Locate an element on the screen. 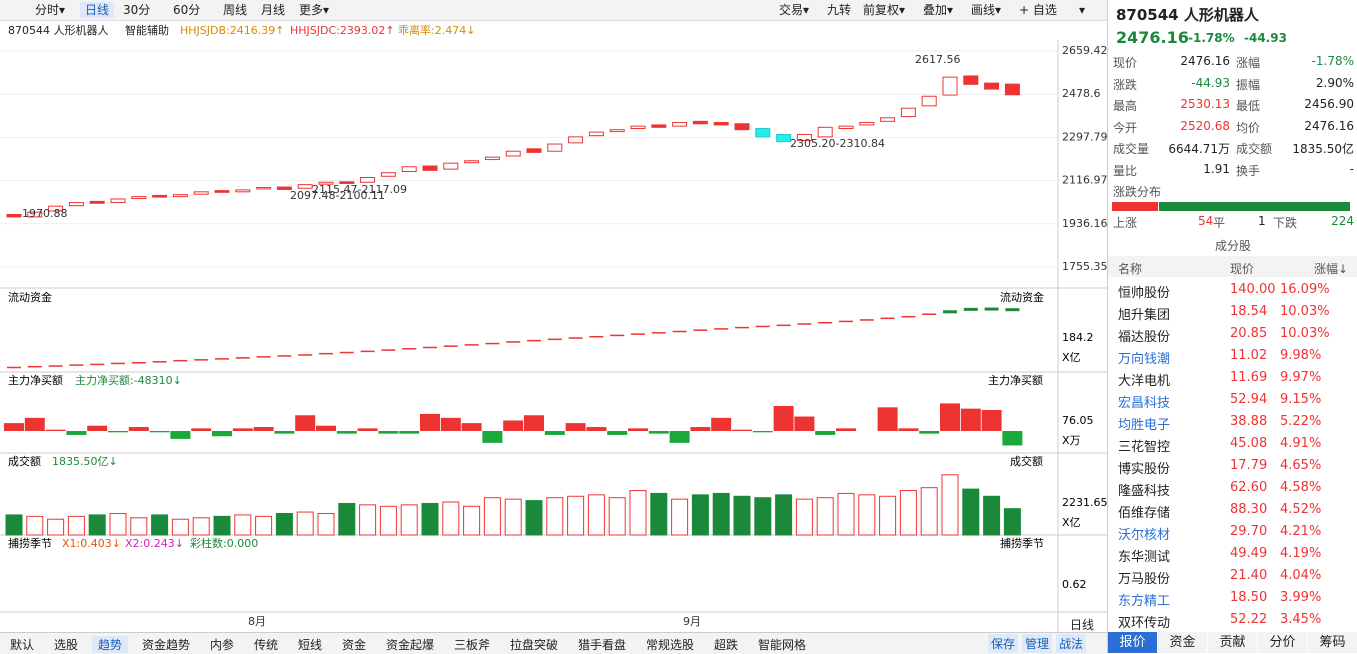 The width and height of the screenshot is (1357, 654). bottom-button: 保存 is located at coordinates (1003, 643).